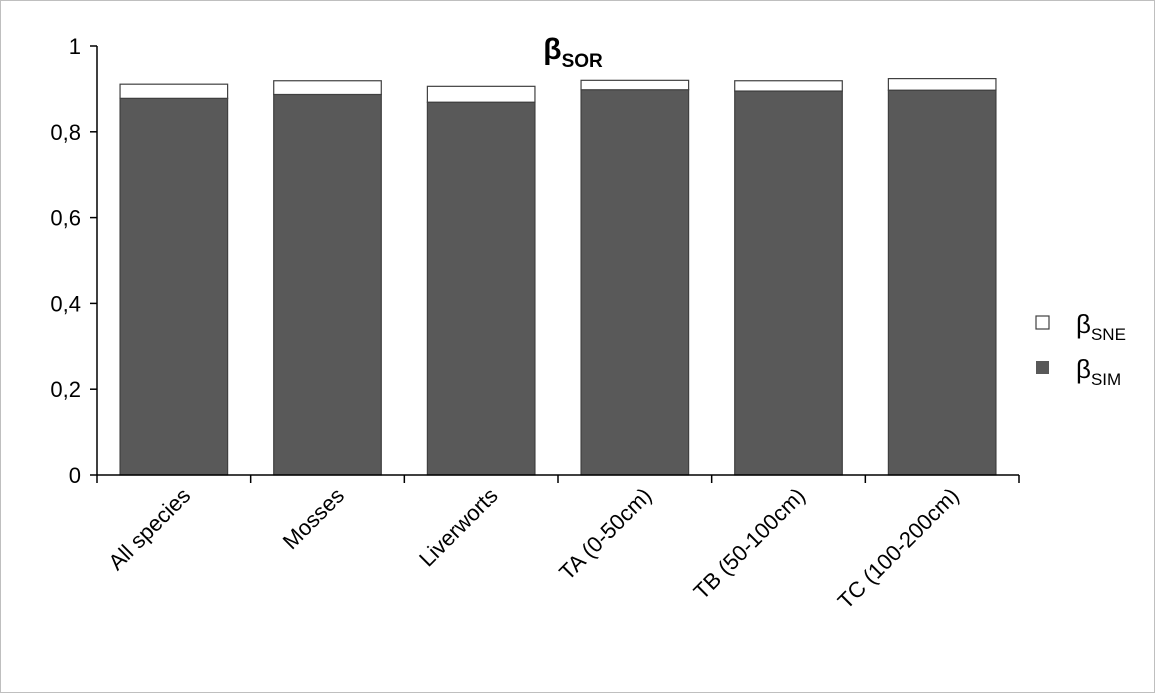 Image resolution: width=1155 pixels, height=694 pixels. Describe the element at coordinates (749, 543) in the screenshot. I see `x-tick-label-4: TB (50-100cm)` at that location.